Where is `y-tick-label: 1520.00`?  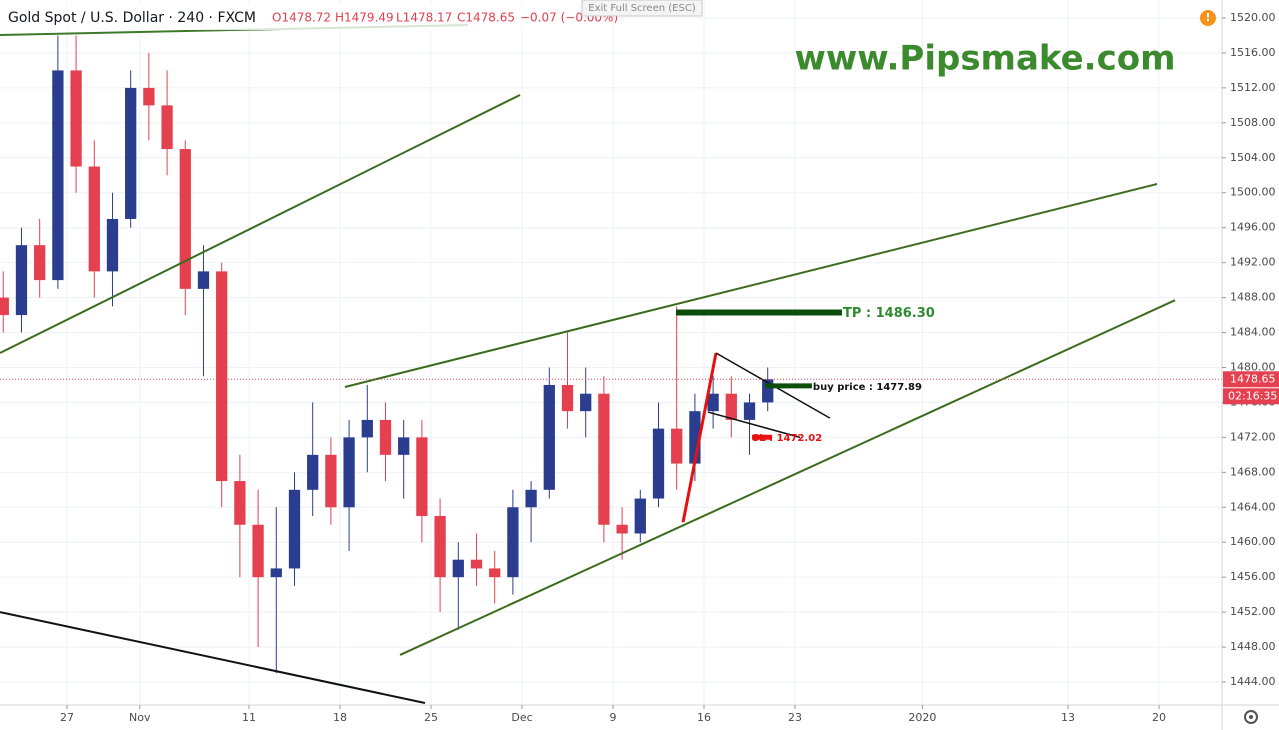
y-tick-label: 1520.00 is located at coordinates (1253, 17).